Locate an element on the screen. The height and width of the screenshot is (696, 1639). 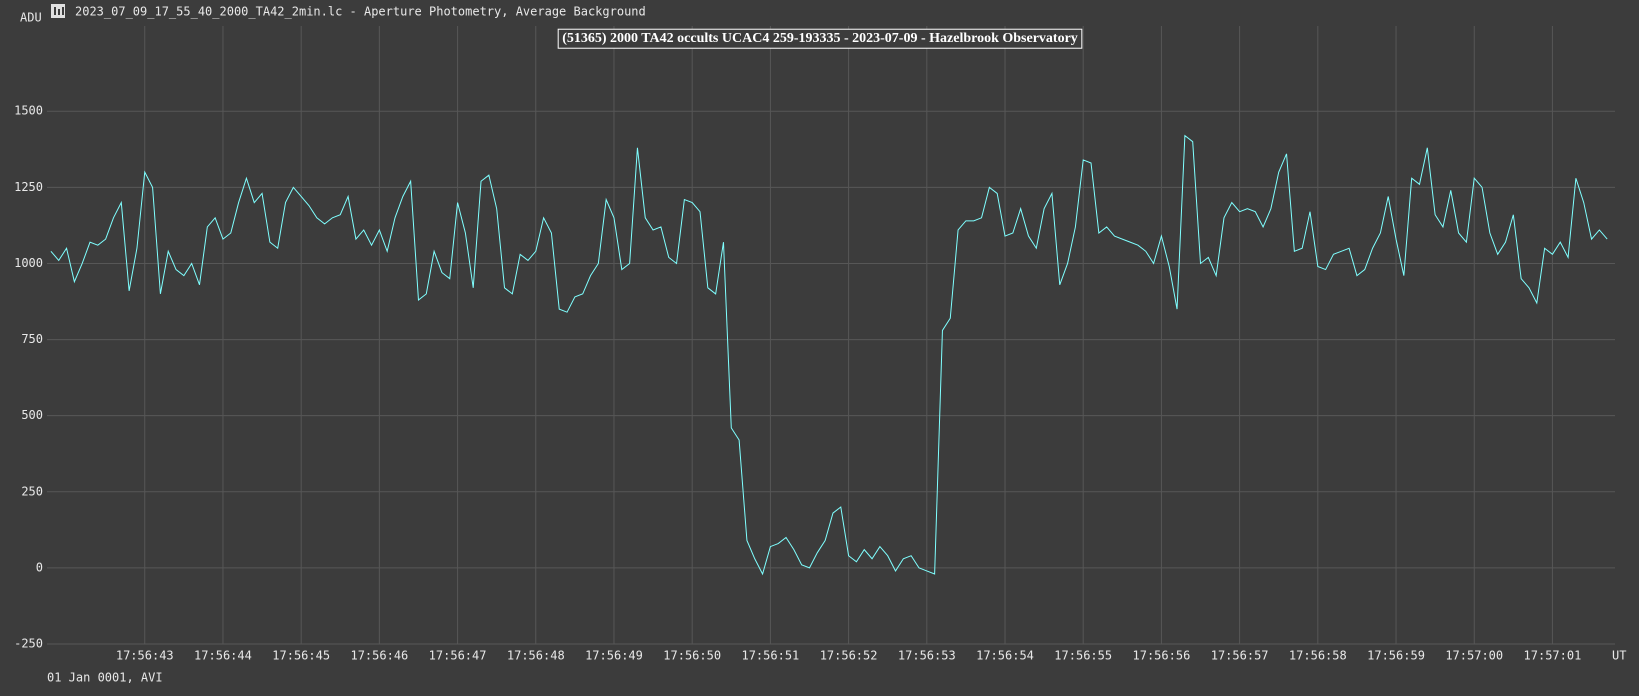
y-tick-label: 250 is located at coordinates (32, 491).